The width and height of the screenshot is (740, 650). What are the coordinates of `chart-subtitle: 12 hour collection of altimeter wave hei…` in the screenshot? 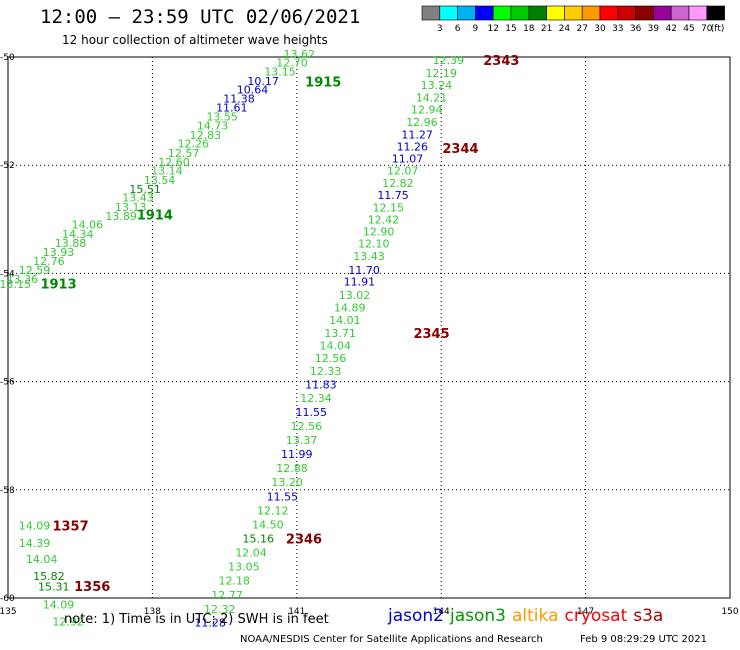 It's located at (195, 40).